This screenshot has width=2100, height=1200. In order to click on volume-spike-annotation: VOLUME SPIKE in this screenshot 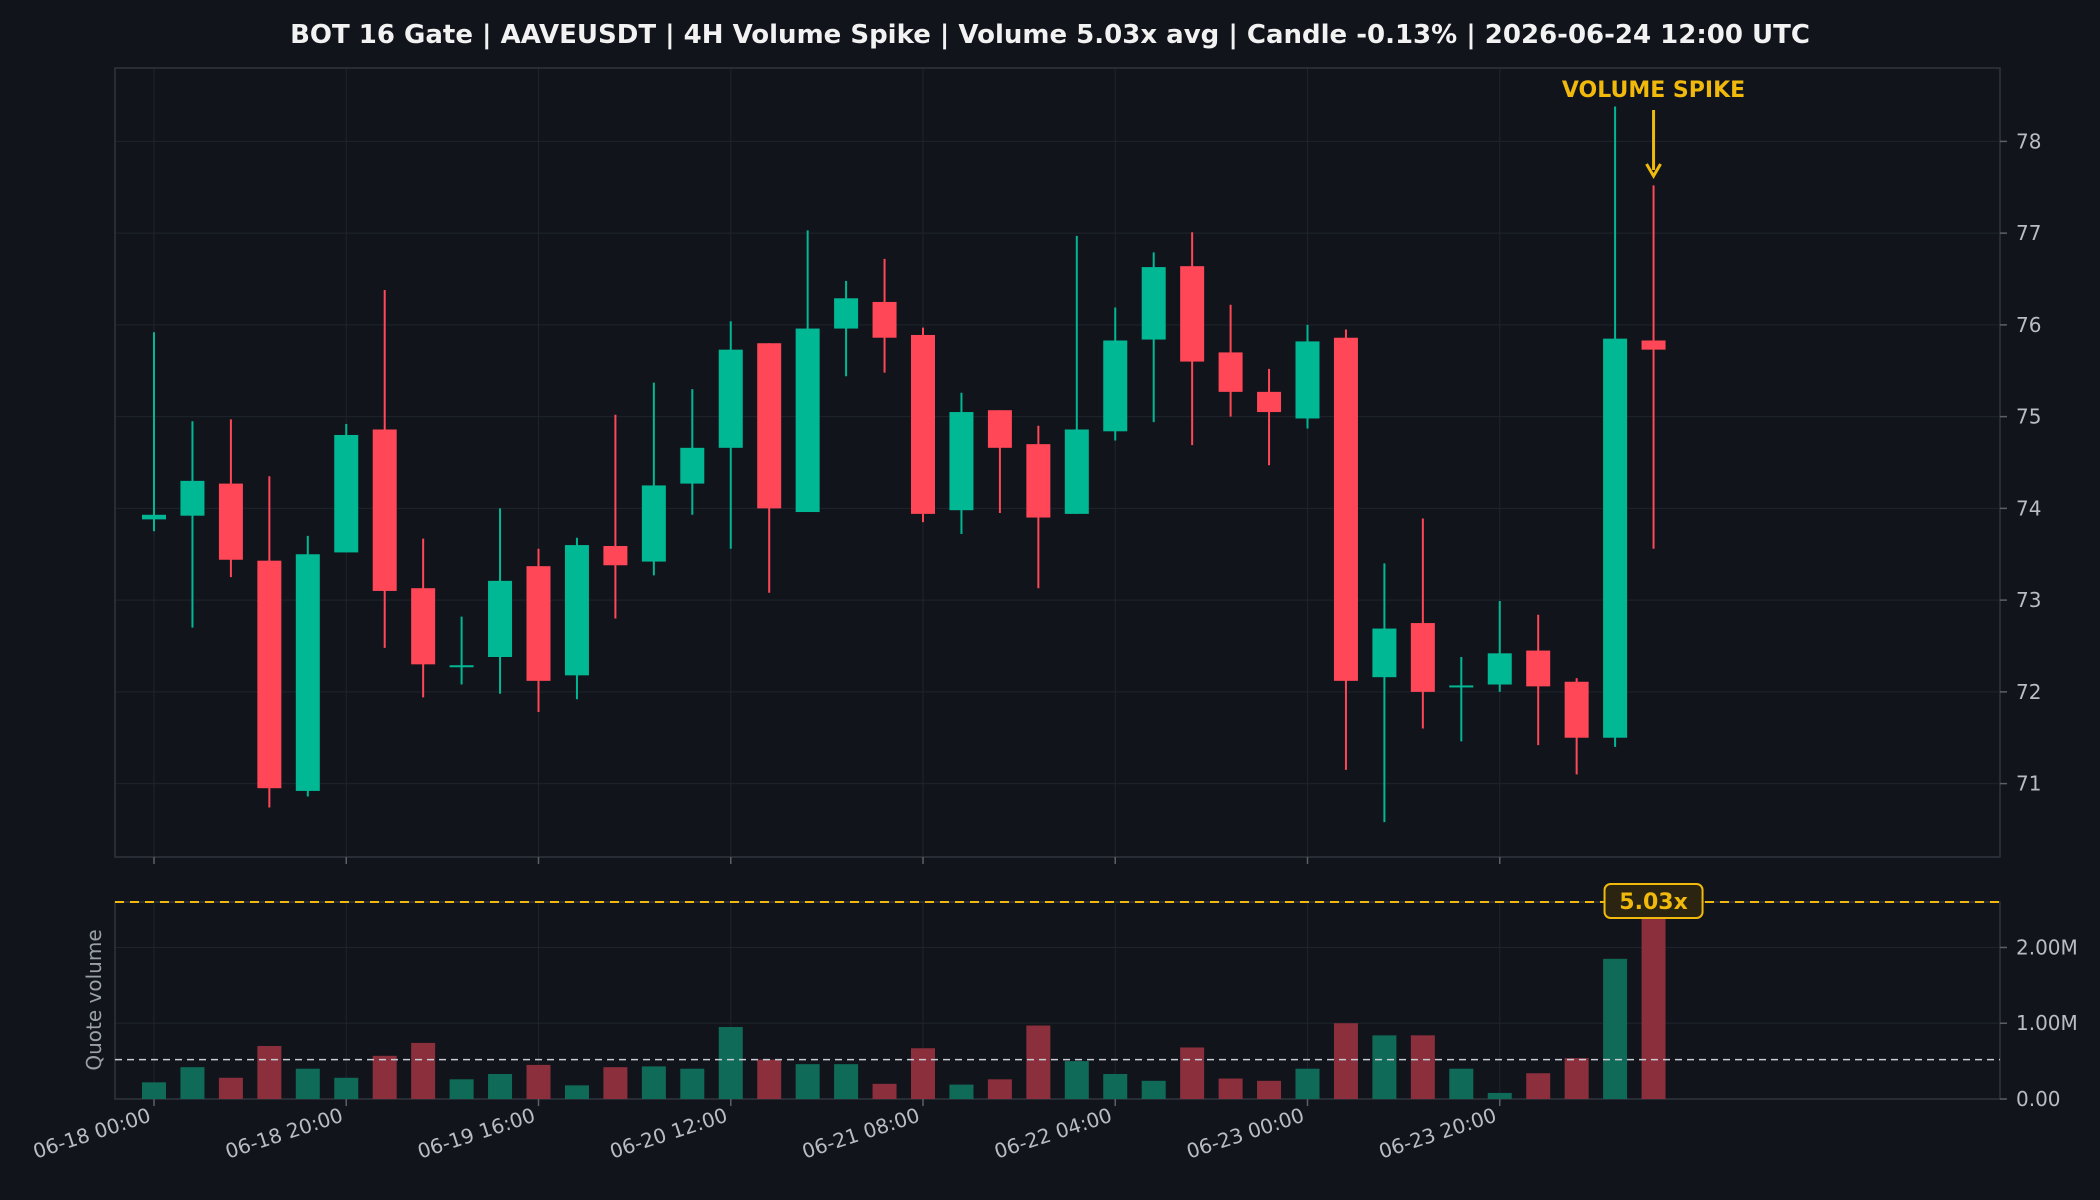, I will do `click(1653, 90)`.